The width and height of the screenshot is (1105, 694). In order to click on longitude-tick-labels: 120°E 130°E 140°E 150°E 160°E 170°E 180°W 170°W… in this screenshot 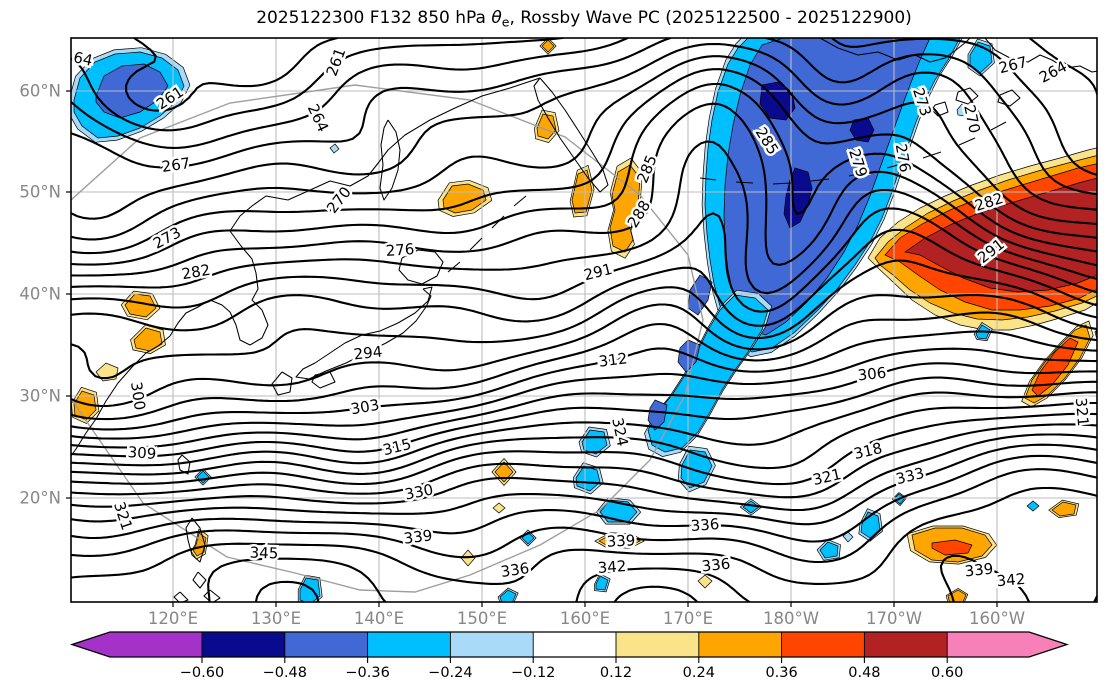, I will do `click(586, 618)`.